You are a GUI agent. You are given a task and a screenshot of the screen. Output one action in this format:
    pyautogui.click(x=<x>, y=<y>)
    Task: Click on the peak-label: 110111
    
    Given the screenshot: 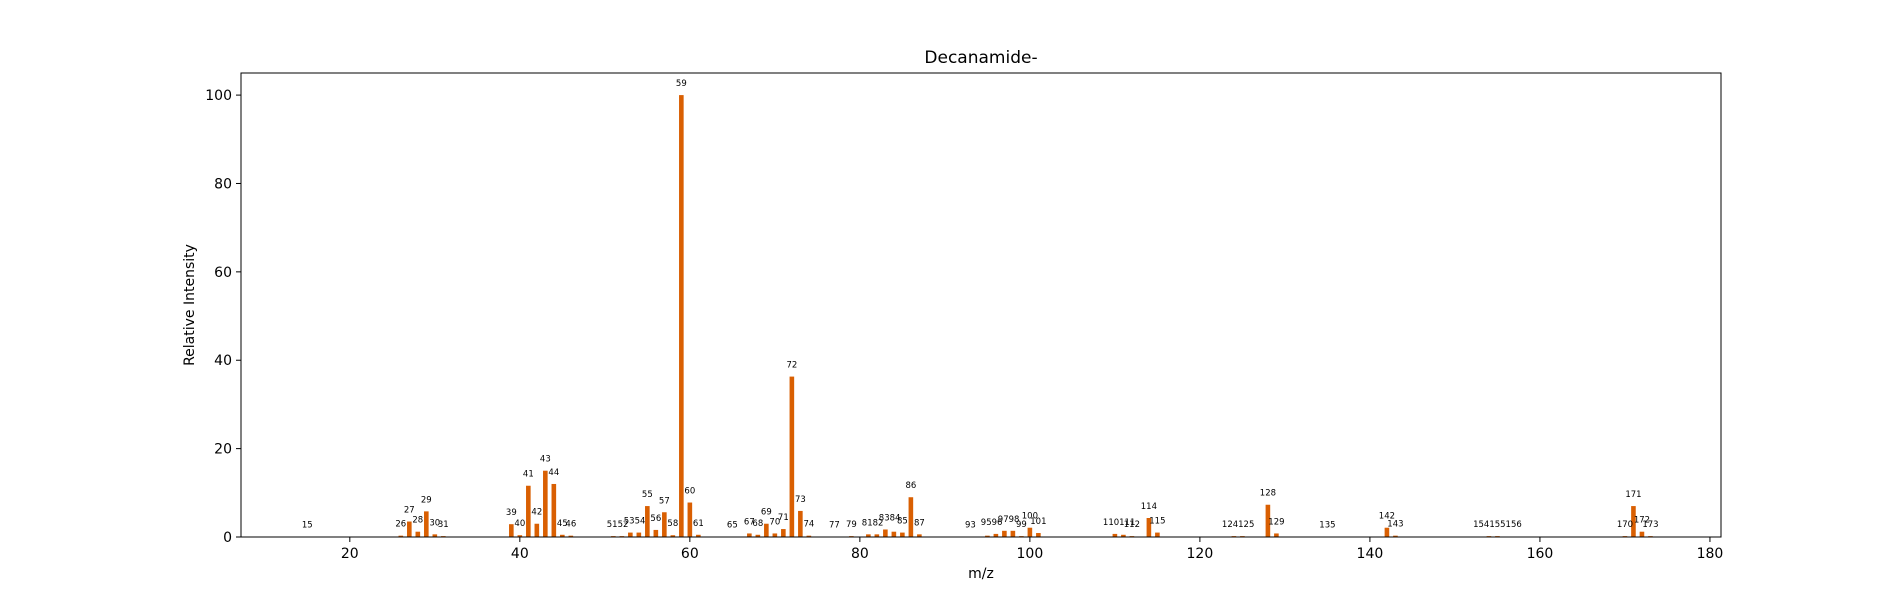 What is the action you would take?
    pyautogui.click(x=1119, y=523)
    